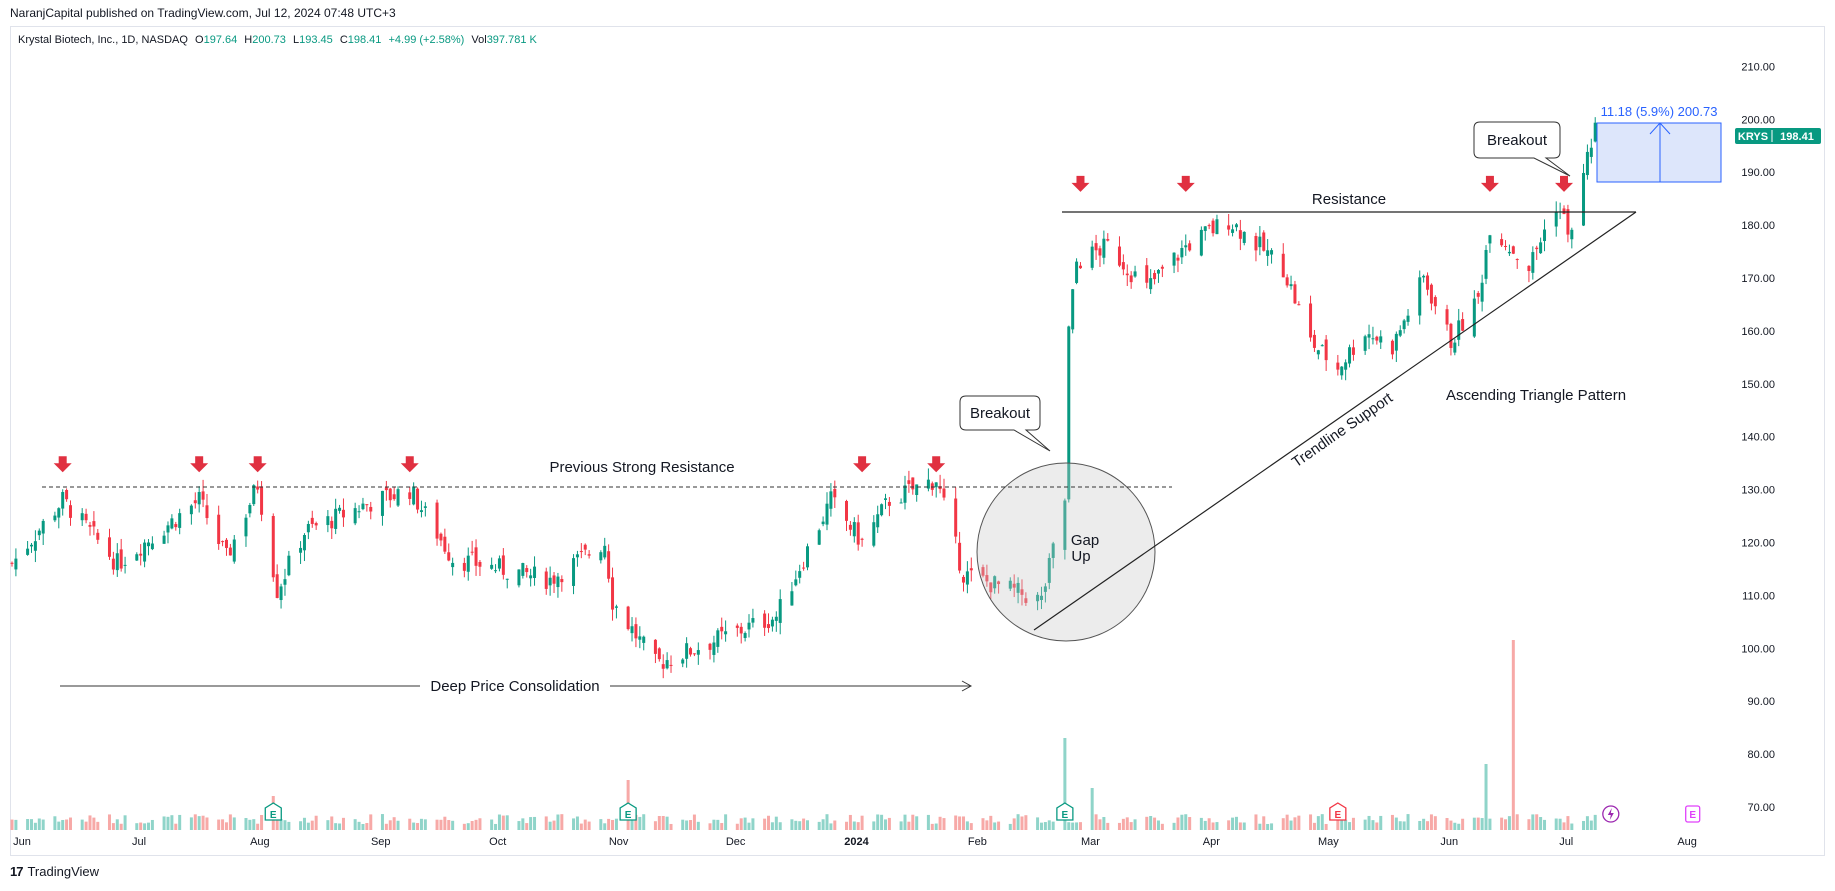 The image size is (1835, 891). What do you see at coordinates (1758, 173) in the screenshot?
I see `y-tick-label: 190.00` at bounding box center [1758, 173].